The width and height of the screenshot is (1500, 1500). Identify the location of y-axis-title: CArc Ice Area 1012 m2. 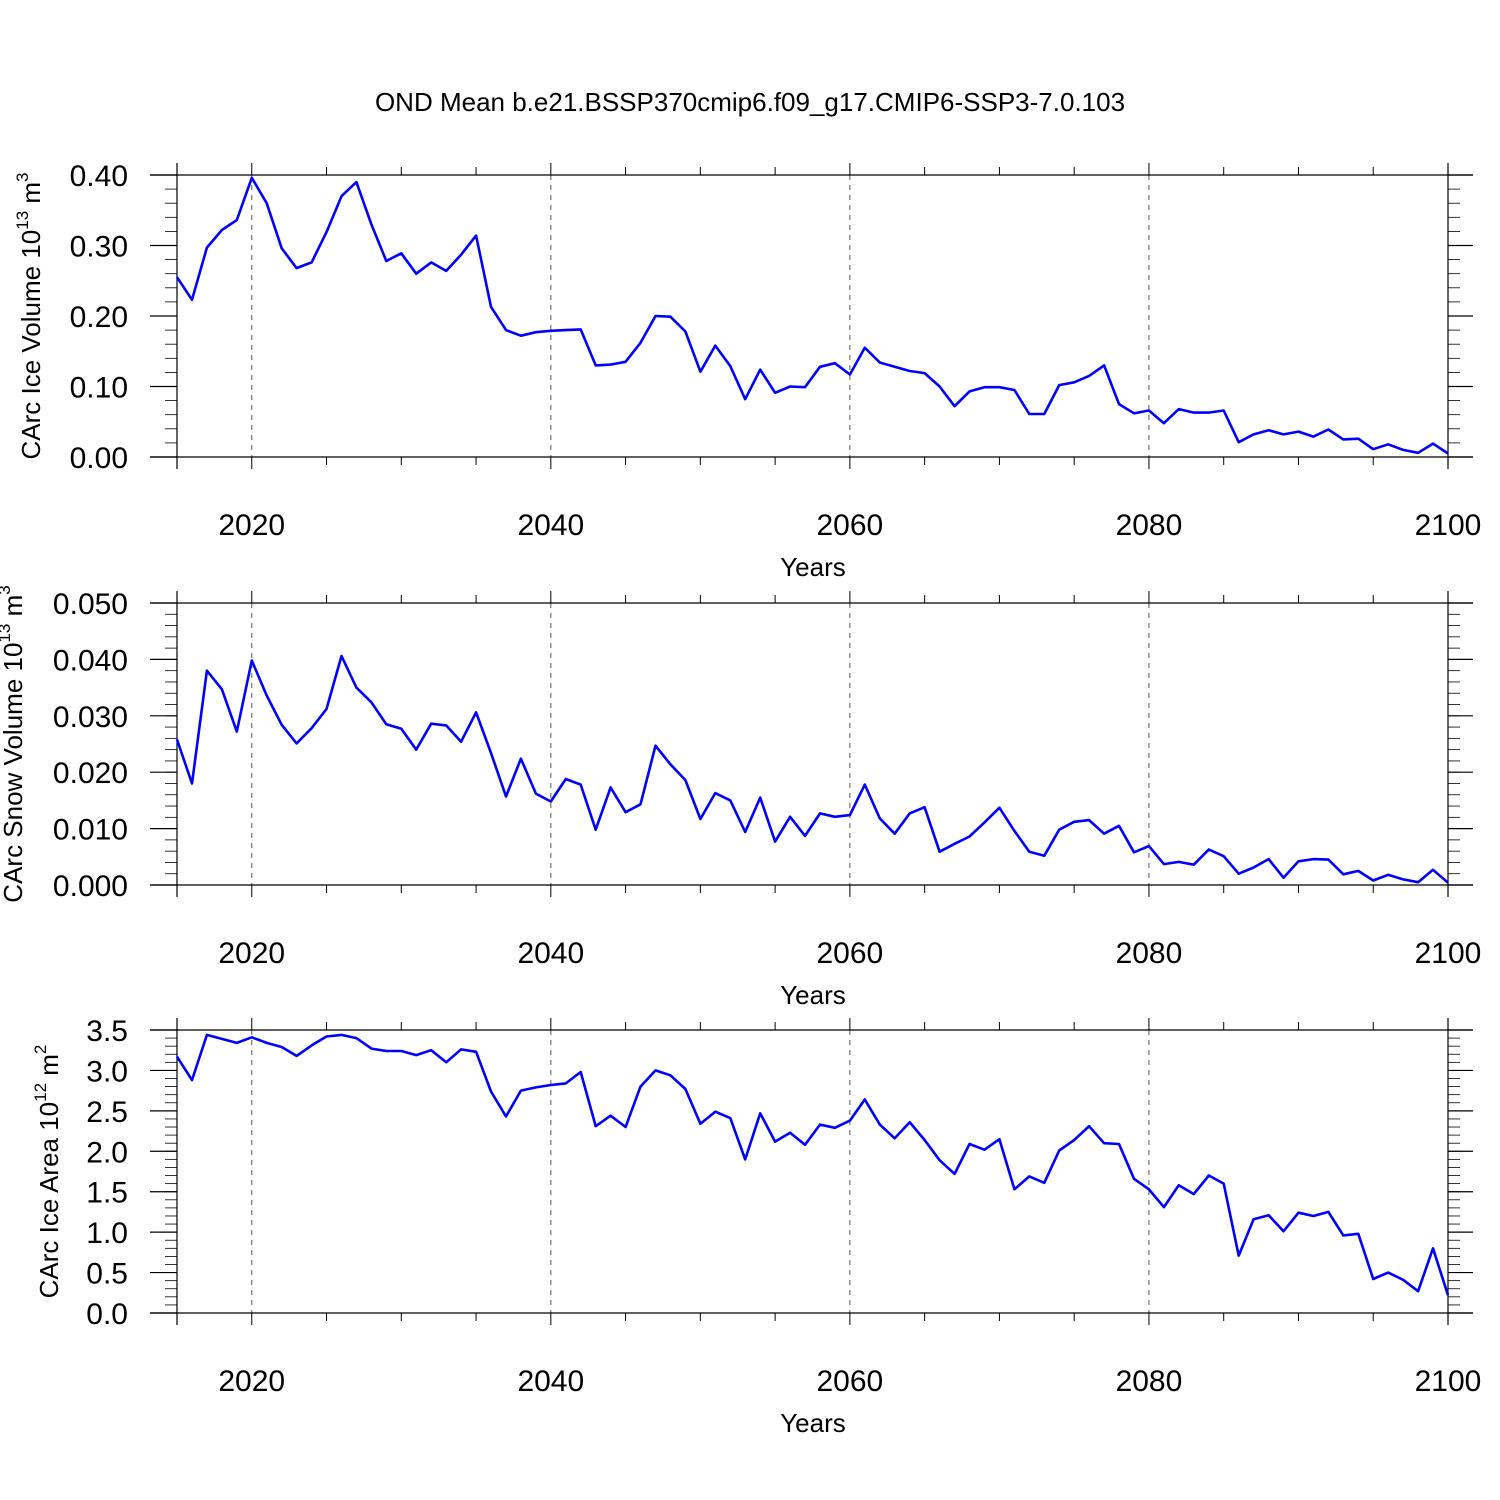
(47, 1172).